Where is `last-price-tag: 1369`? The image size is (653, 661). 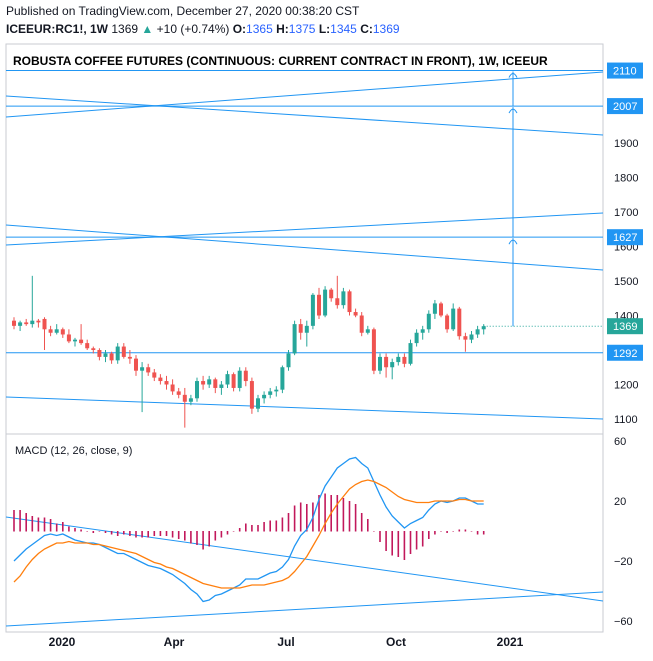 last-price-tag: 1369 is located at coordinates (625, 326).